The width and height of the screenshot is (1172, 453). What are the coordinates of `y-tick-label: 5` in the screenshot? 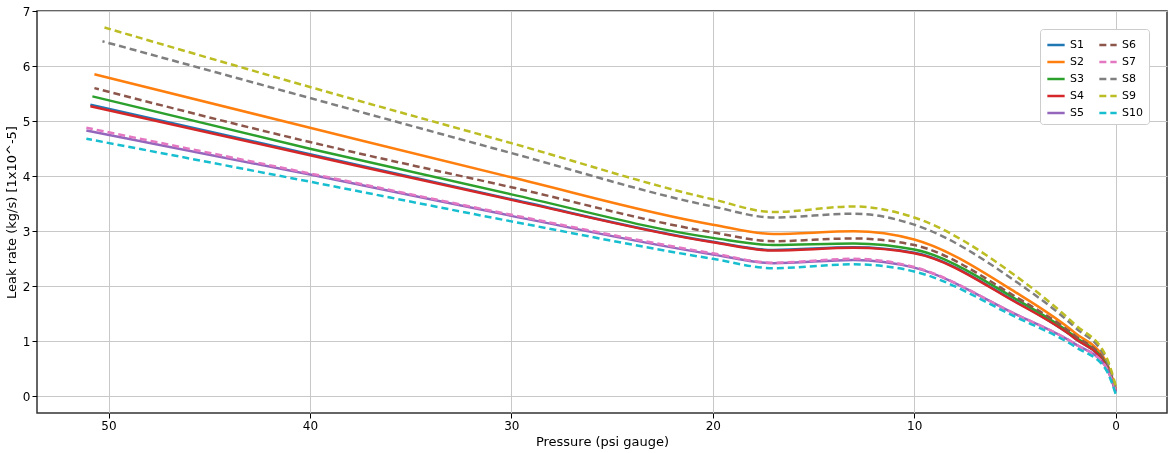 It's located at (26, 121).